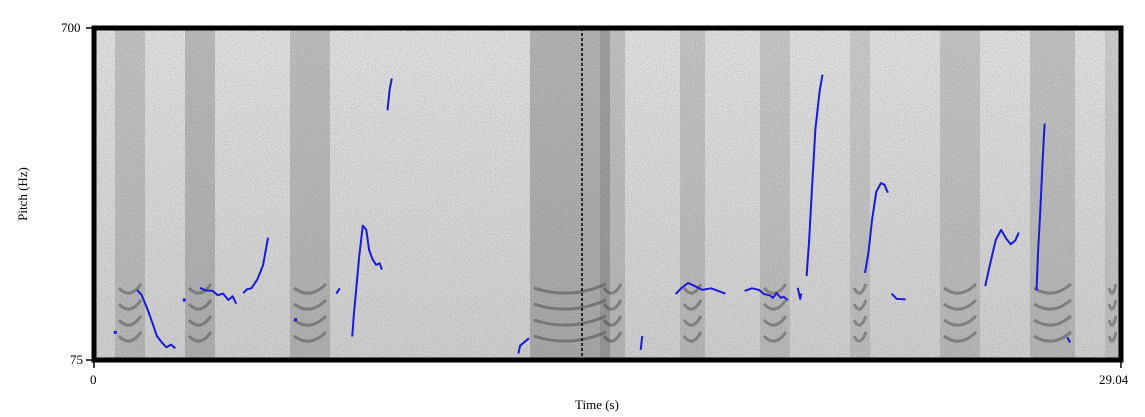  I want to click on x-tick-label-start: 0, so click(93, 380).